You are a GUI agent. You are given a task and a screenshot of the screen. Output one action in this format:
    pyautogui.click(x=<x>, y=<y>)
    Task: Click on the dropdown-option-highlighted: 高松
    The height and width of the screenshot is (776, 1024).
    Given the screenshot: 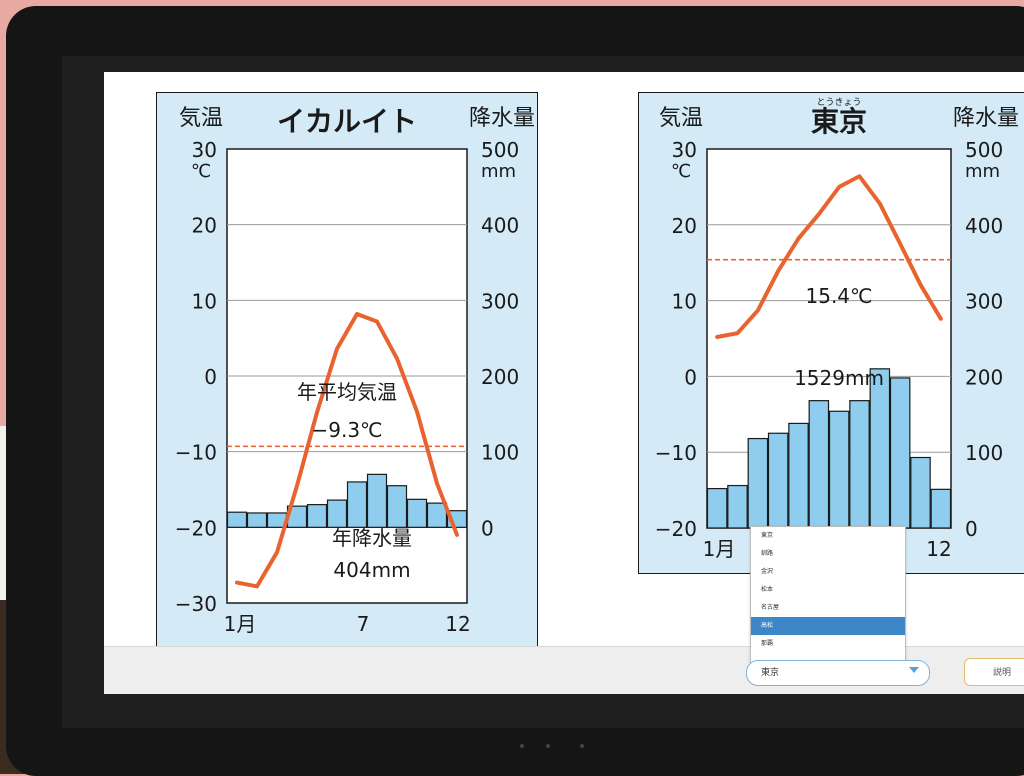 What is the action you would take?
    pyautogui.click(x=828, y=626)
    